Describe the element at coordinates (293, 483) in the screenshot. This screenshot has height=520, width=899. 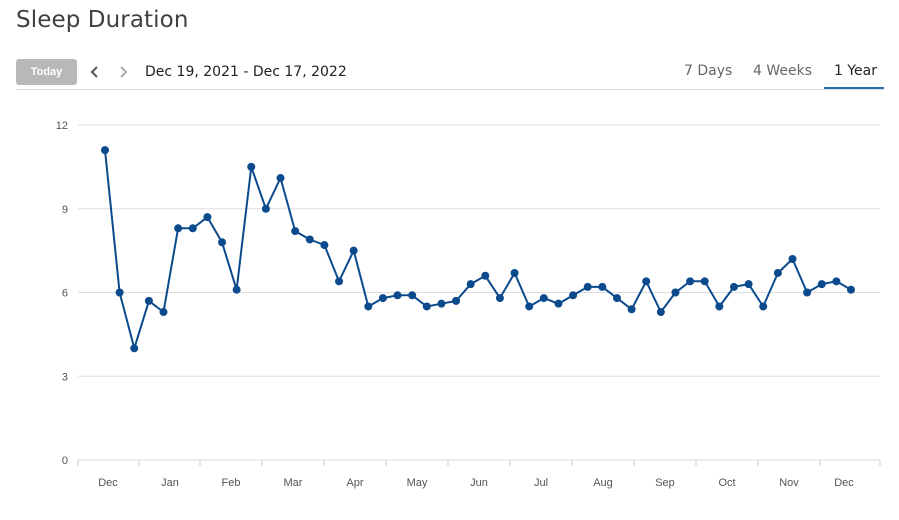
I see `x-tick-label: Mar` at that location.